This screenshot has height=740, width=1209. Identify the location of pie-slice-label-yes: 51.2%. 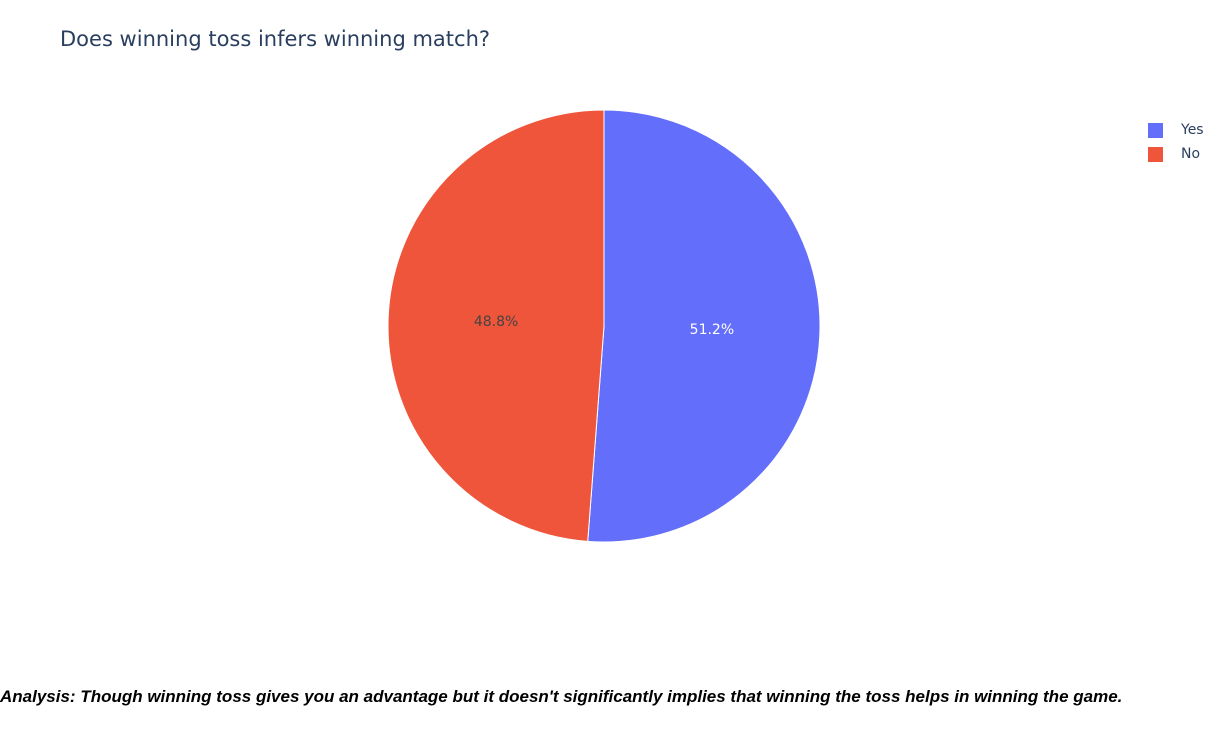
(712, 330).